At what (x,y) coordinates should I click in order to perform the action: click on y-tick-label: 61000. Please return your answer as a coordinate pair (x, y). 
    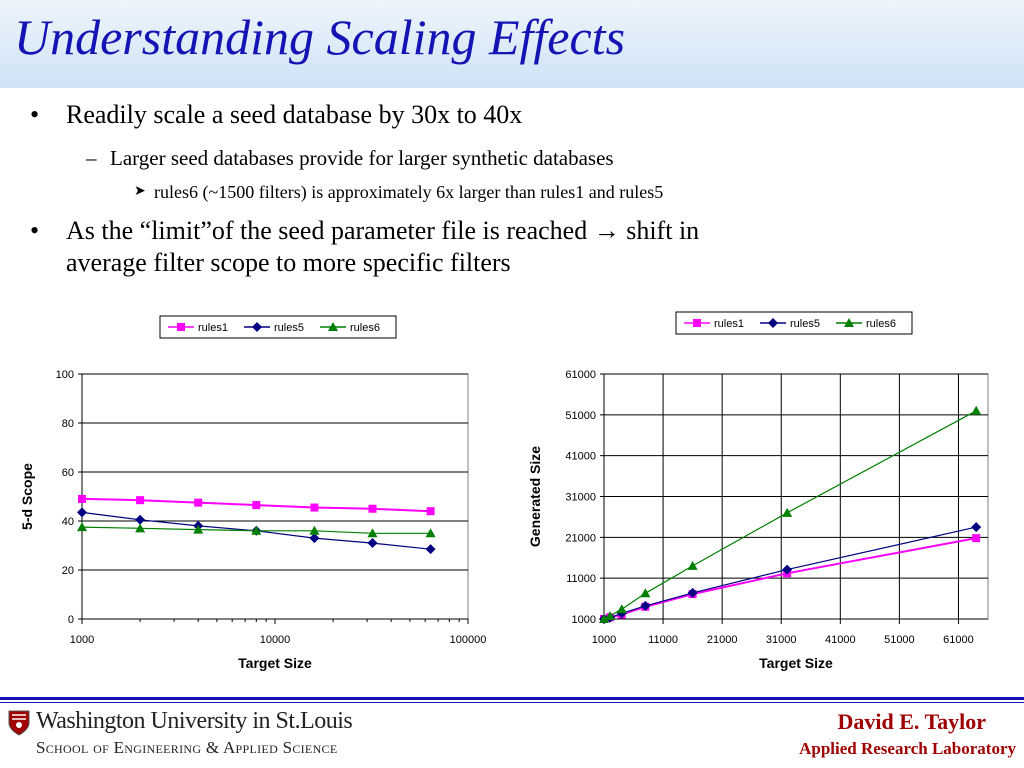
    Looking at the image, I should click on (580, 375).